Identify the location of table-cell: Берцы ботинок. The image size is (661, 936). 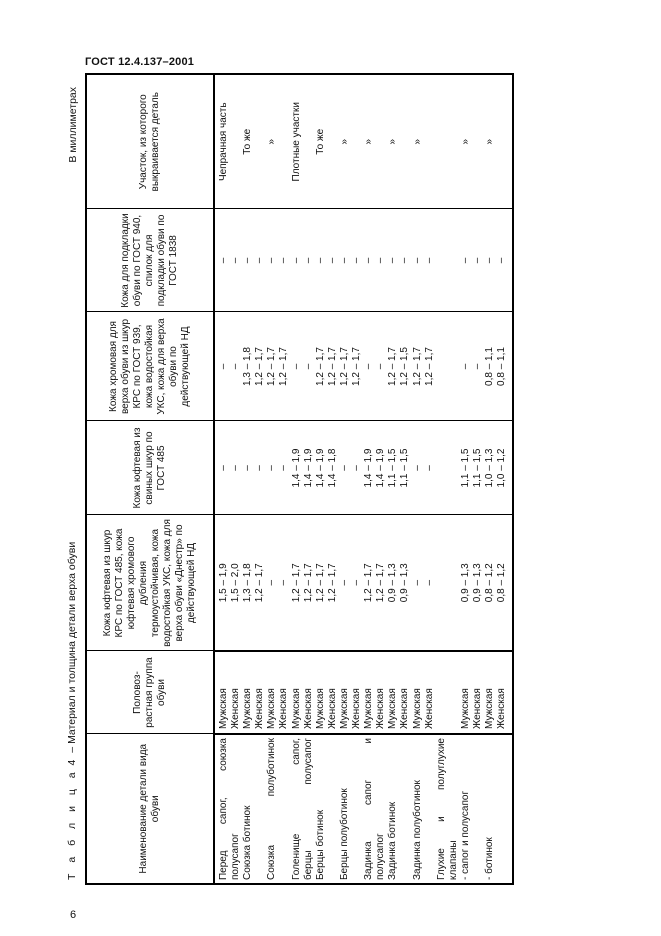
(320, 809).